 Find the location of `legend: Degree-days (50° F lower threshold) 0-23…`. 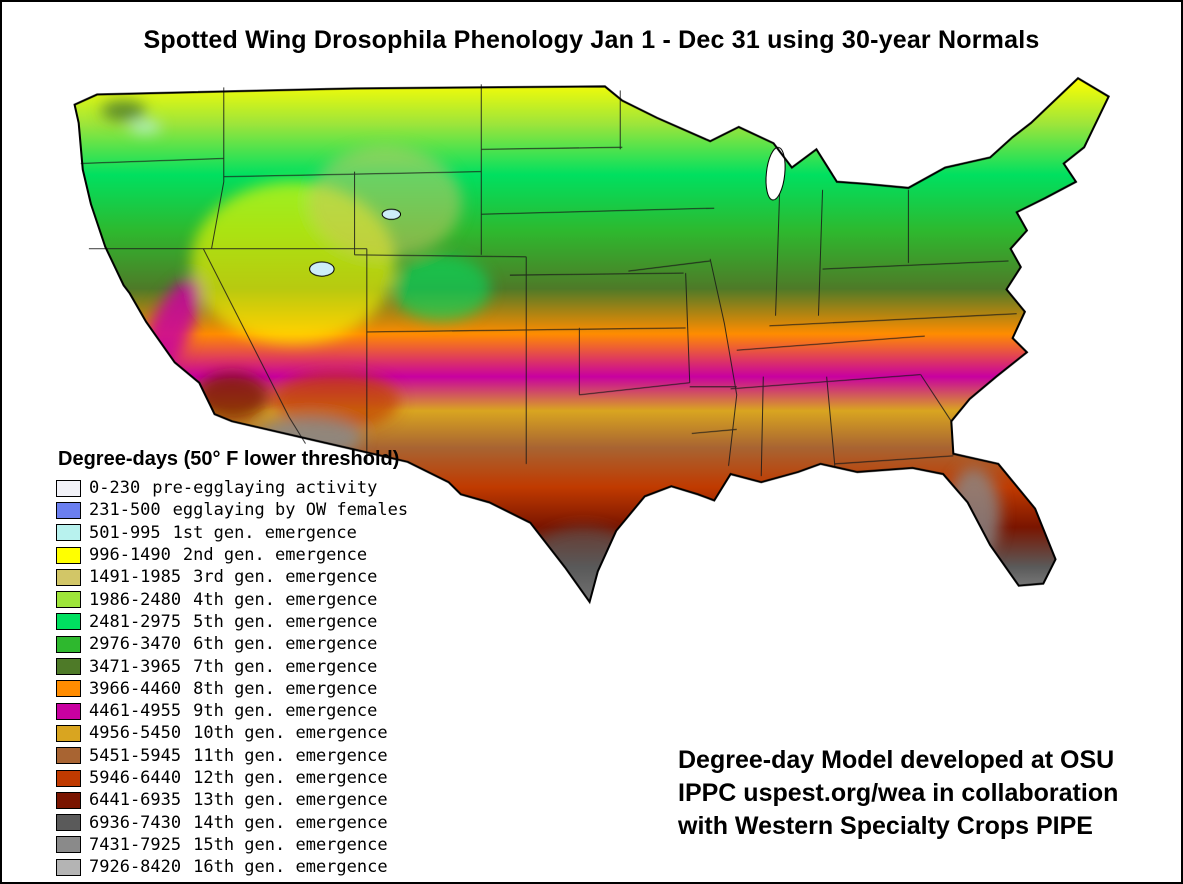

legend: Degree-days (50° F lower threshold) 0-23… is located at coordinates (232, 663).